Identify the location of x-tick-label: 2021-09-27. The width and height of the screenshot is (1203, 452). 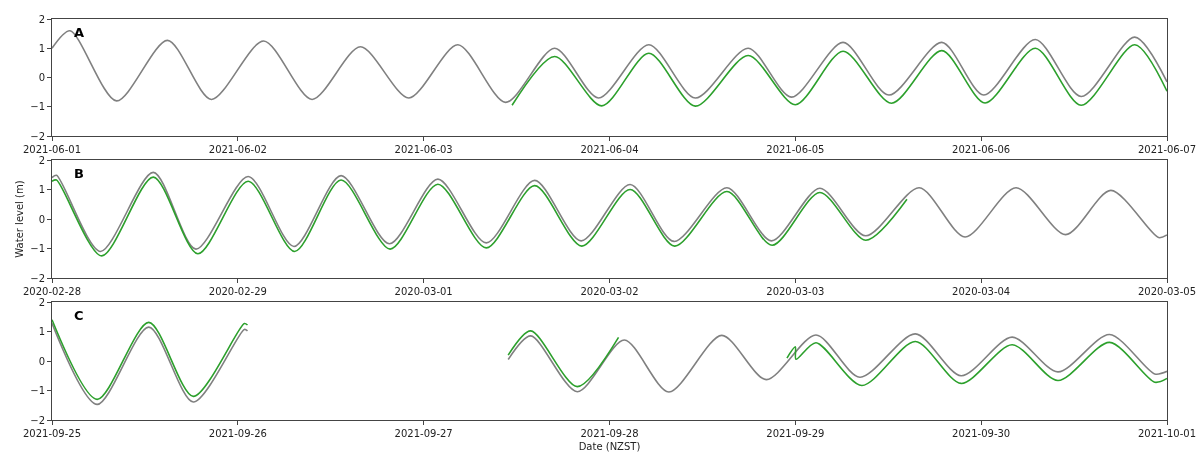
(423, 433).